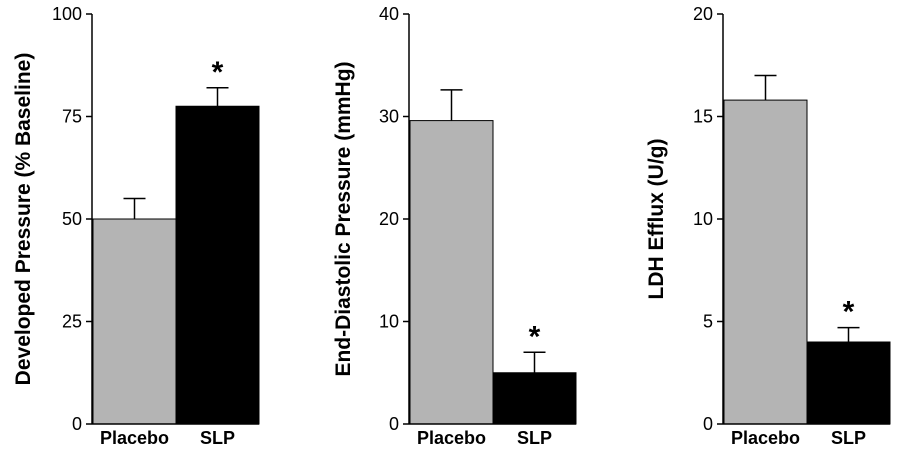 The width and height of the screenshot is (920, 450). Describe the element at coordinates (72, 322) in the screenshot. I see `y-tick-label: 25` at that location.